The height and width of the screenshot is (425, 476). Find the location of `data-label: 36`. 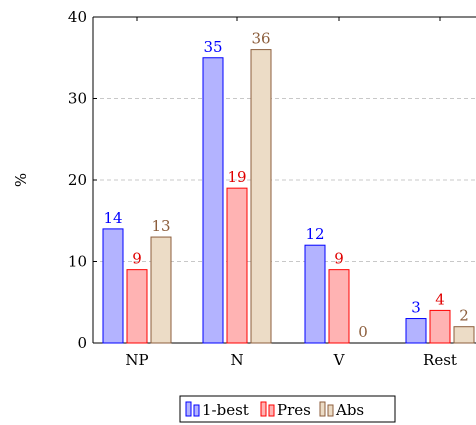

data-label: 36 is located at coordinates (260, 39).